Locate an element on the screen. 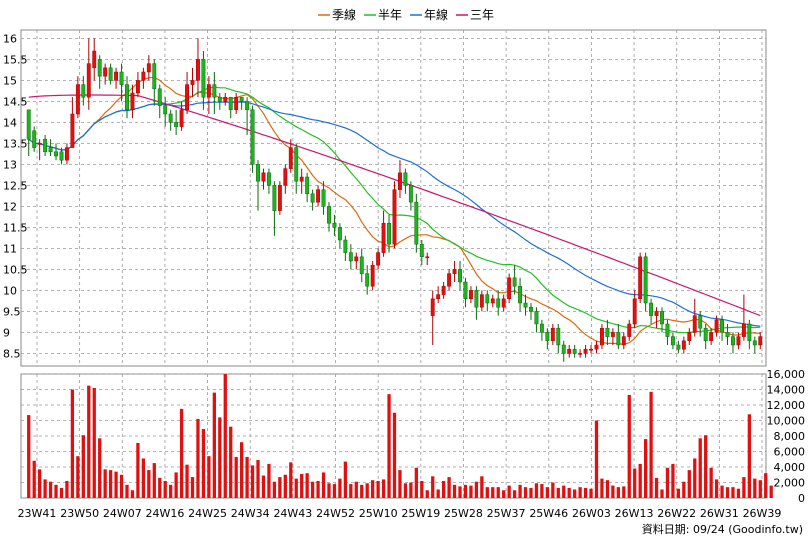 The image size is (808, 540). legend-item-three-year: 三年 is located at coordinates (475, 15).